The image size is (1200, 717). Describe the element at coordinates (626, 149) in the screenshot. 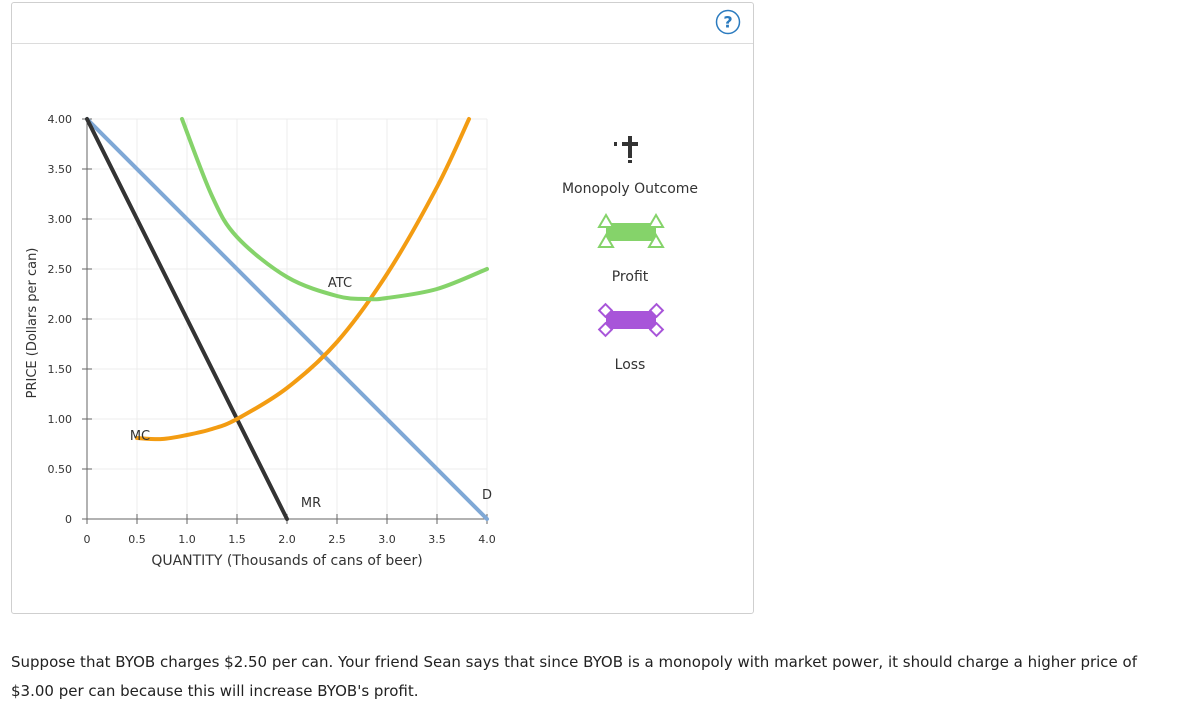

I see `cross-marker-icon` at that location.